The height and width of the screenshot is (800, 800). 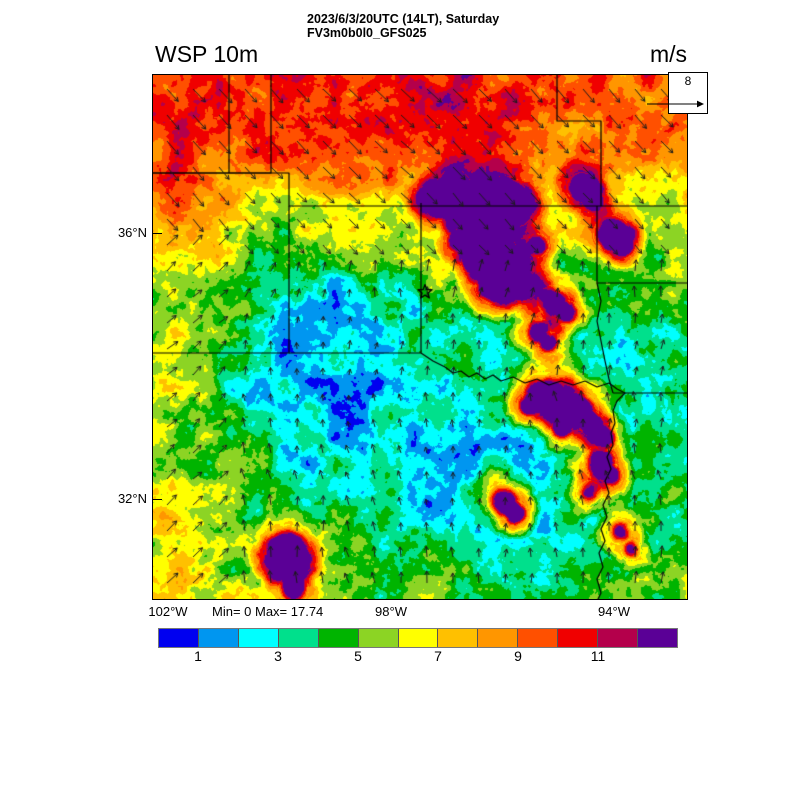 What do you see at coordinates (518, 656) in the screenshot?
I see `colorbar-tick-4: 9` at bounding box center [518, 656].